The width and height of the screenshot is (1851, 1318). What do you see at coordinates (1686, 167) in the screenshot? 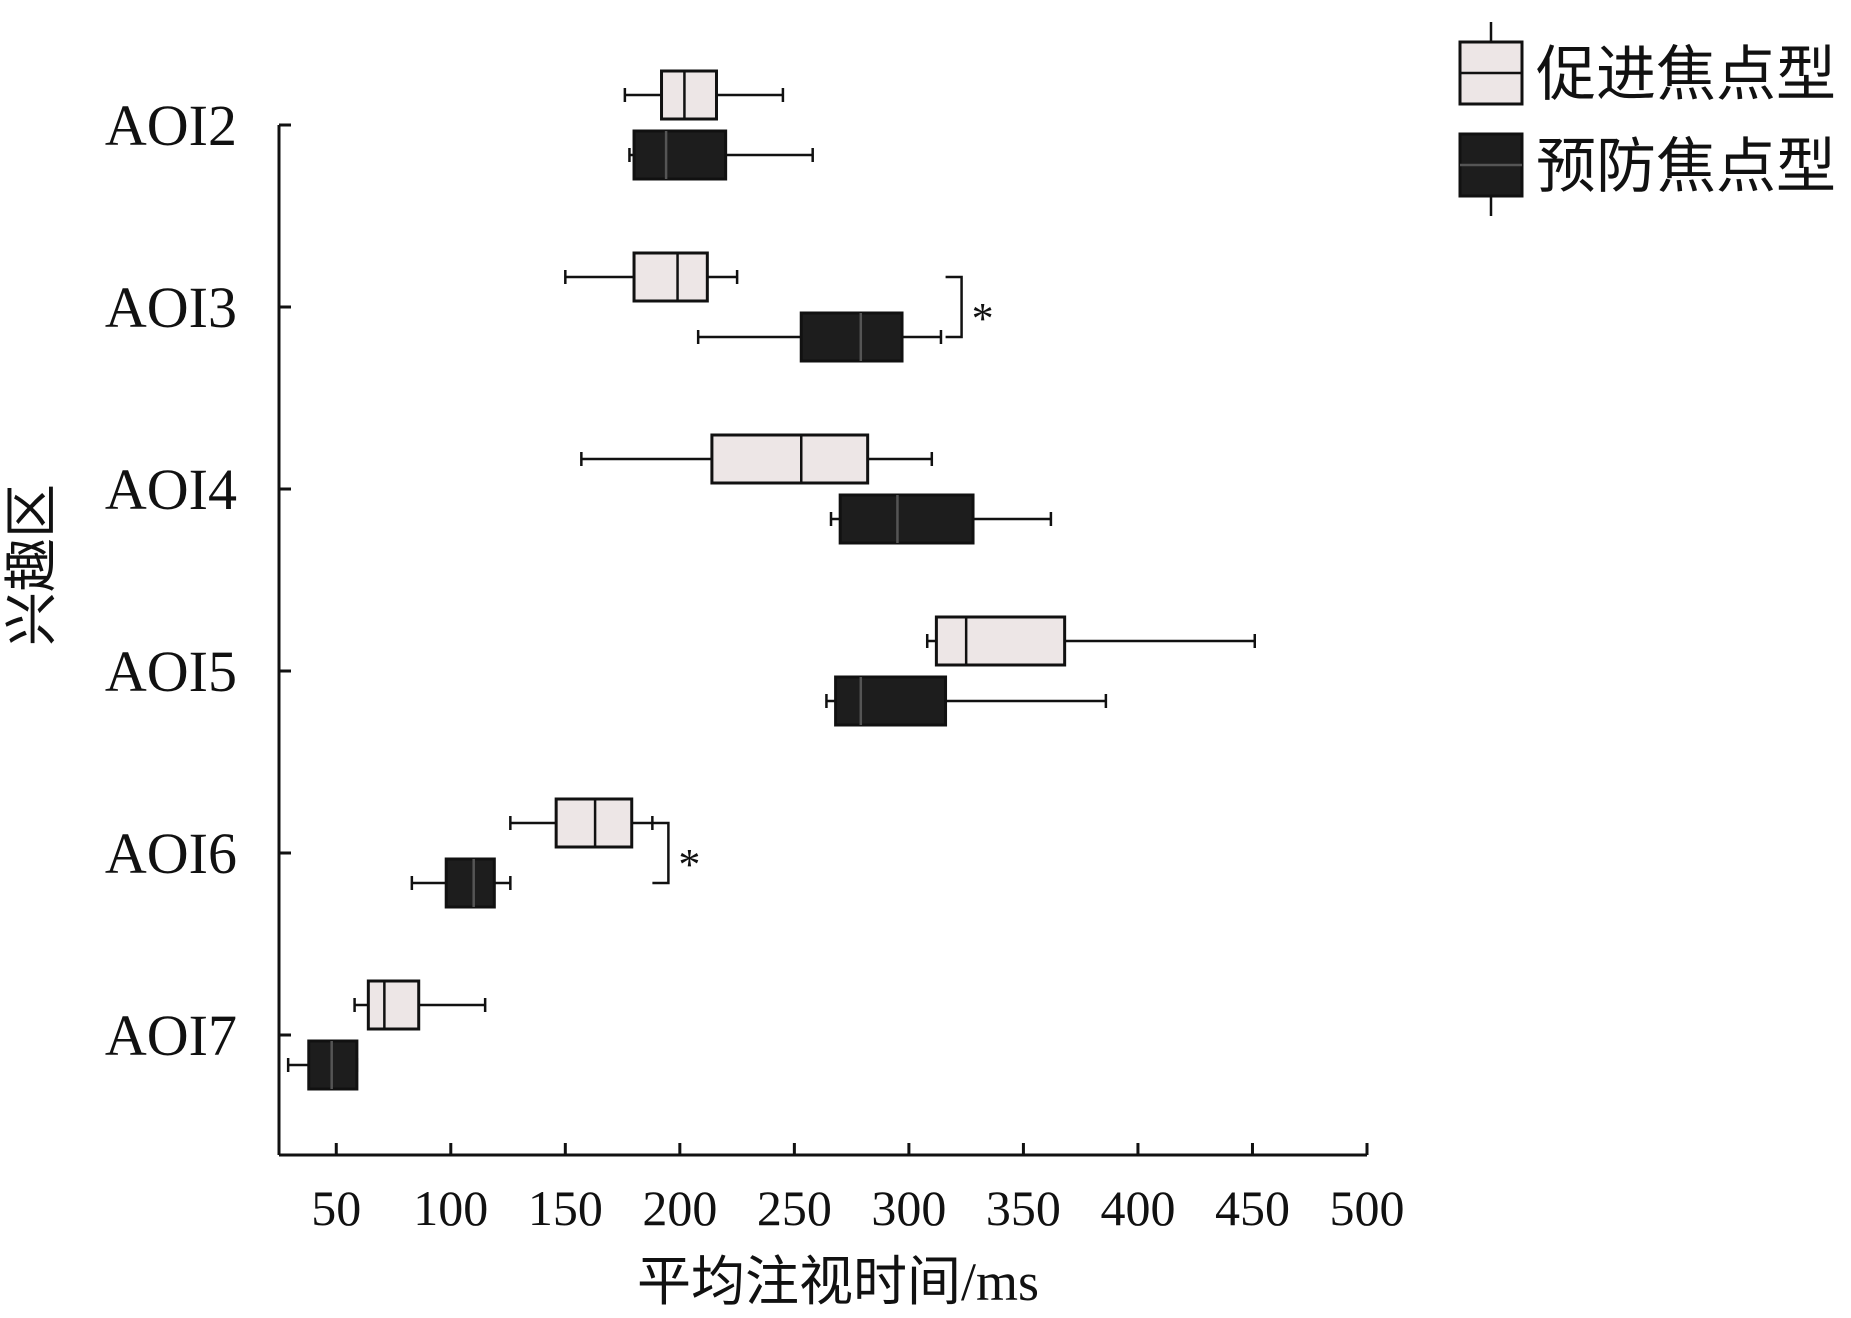
I see `legend-label: 预防焦点型` at bounding box center [1686, 167].